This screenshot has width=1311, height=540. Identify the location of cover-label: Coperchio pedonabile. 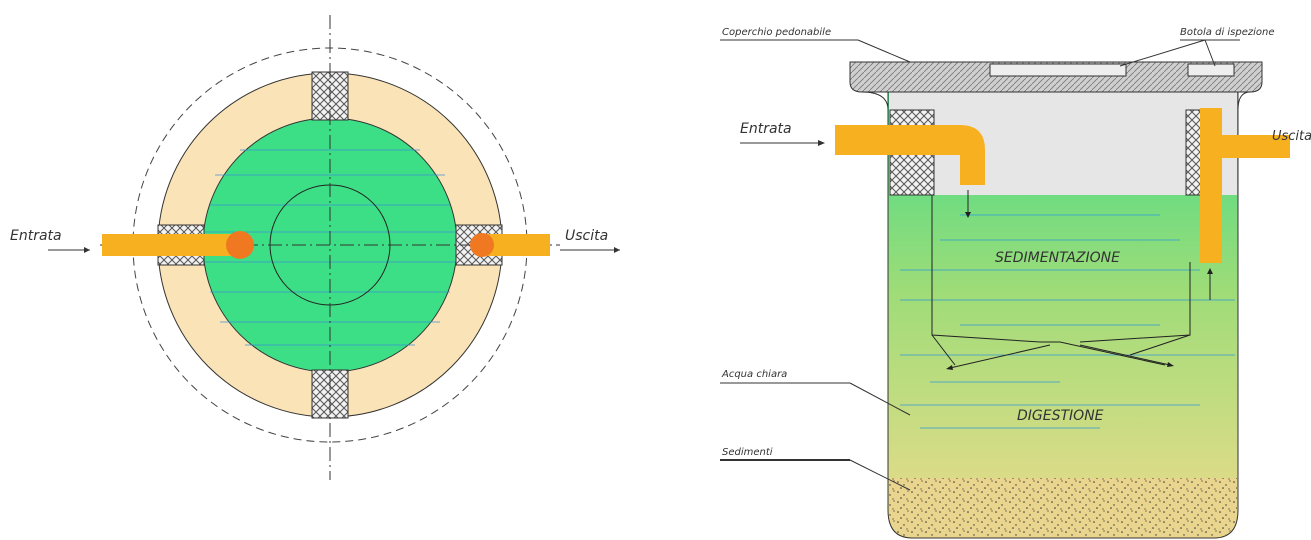
(776, 32).